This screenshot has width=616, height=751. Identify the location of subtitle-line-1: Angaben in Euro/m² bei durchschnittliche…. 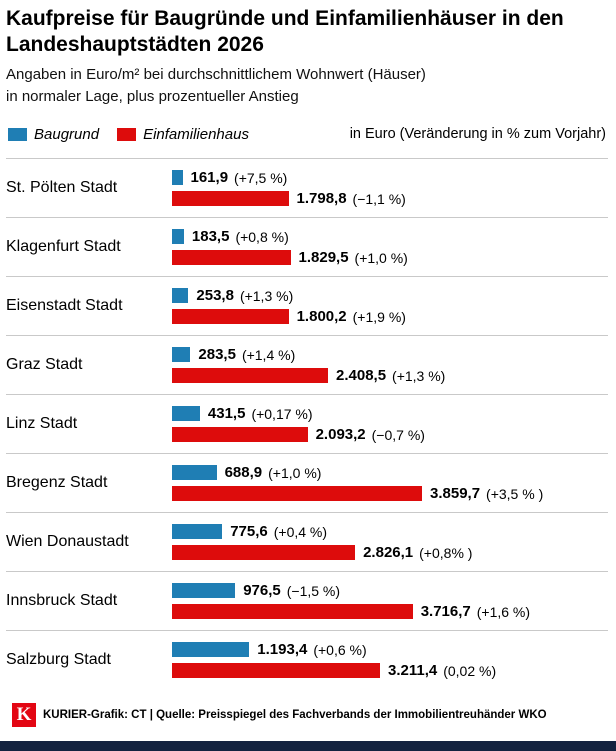
(216, 74).